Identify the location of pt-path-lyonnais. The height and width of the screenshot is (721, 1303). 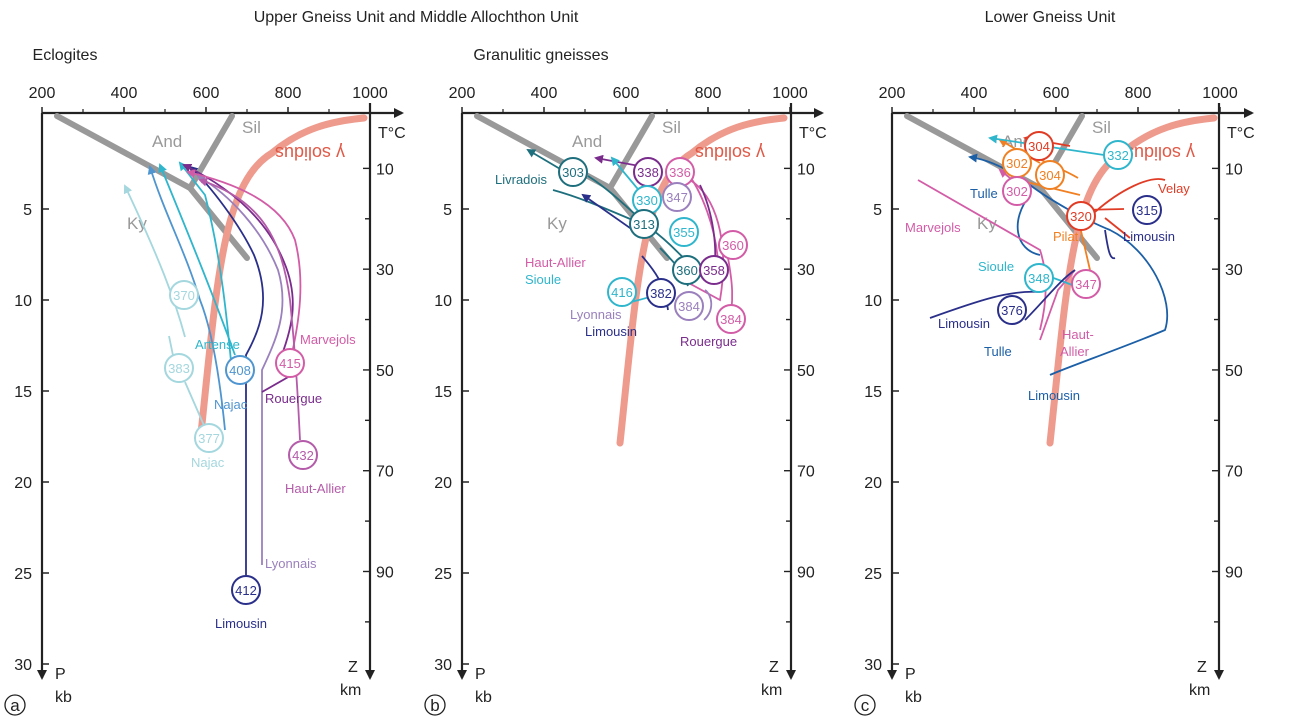
(240, 369).